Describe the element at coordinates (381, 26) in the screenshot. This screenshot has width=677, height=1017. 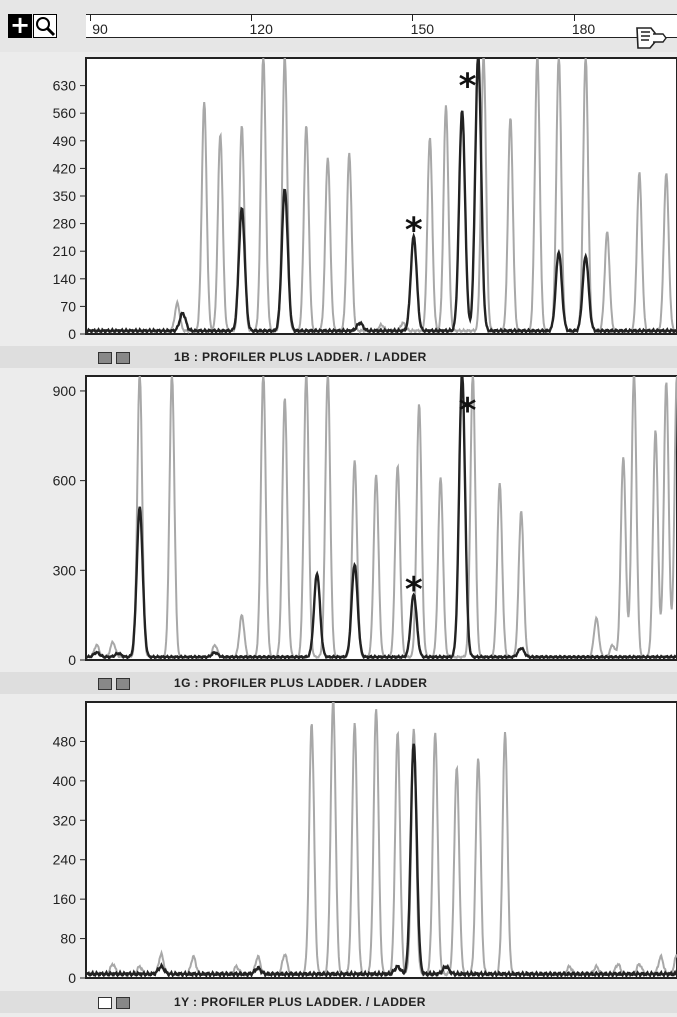
I see `size-scale-ruler: 90 120 150 180` at that location.